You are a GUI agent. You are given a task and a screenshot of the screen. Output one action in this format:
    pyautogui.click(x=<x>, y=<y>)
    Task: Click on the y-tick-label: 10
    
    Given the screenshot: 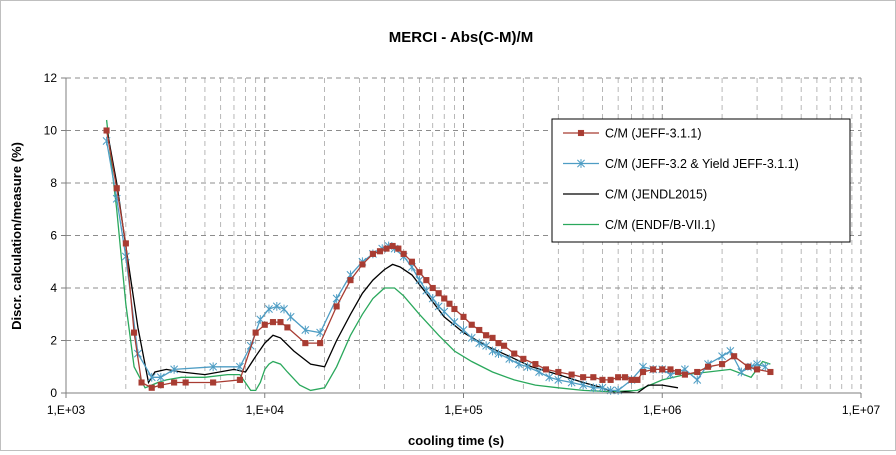 What is the action you would take?
    pyautogui.click(x=51, y=131)
    